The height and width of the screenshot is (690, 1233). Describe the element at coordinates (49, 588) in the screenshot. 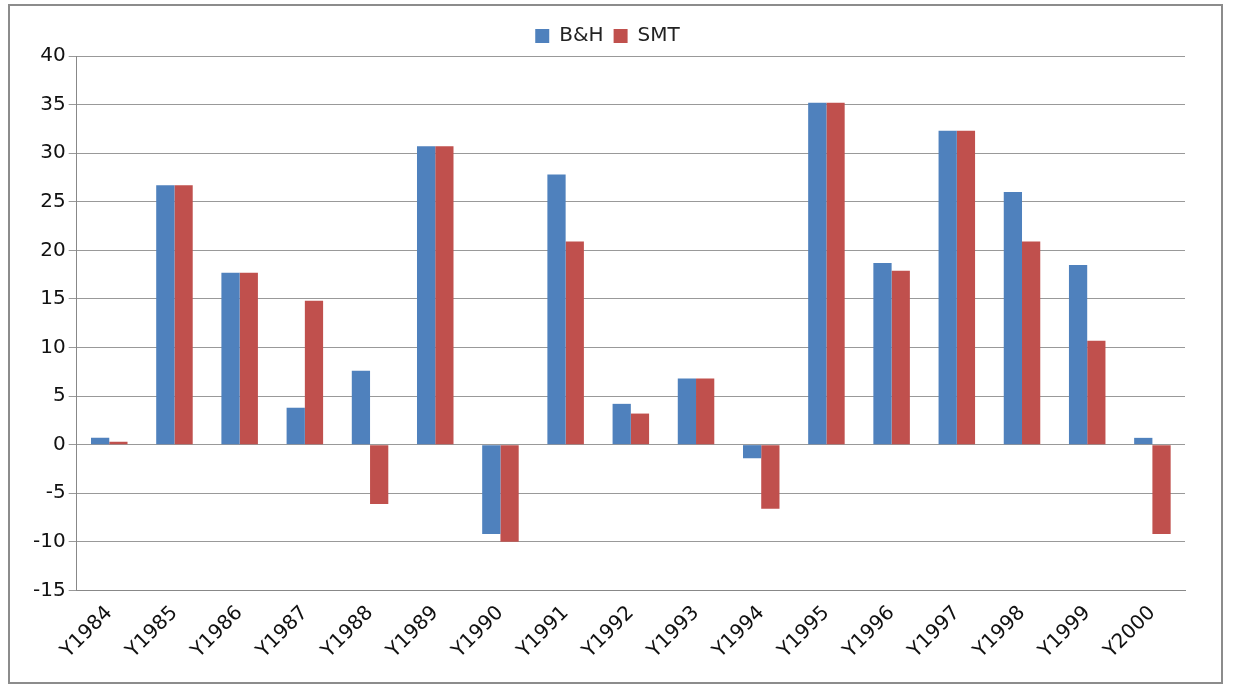

I see `y-tick-label: -15` at that location.